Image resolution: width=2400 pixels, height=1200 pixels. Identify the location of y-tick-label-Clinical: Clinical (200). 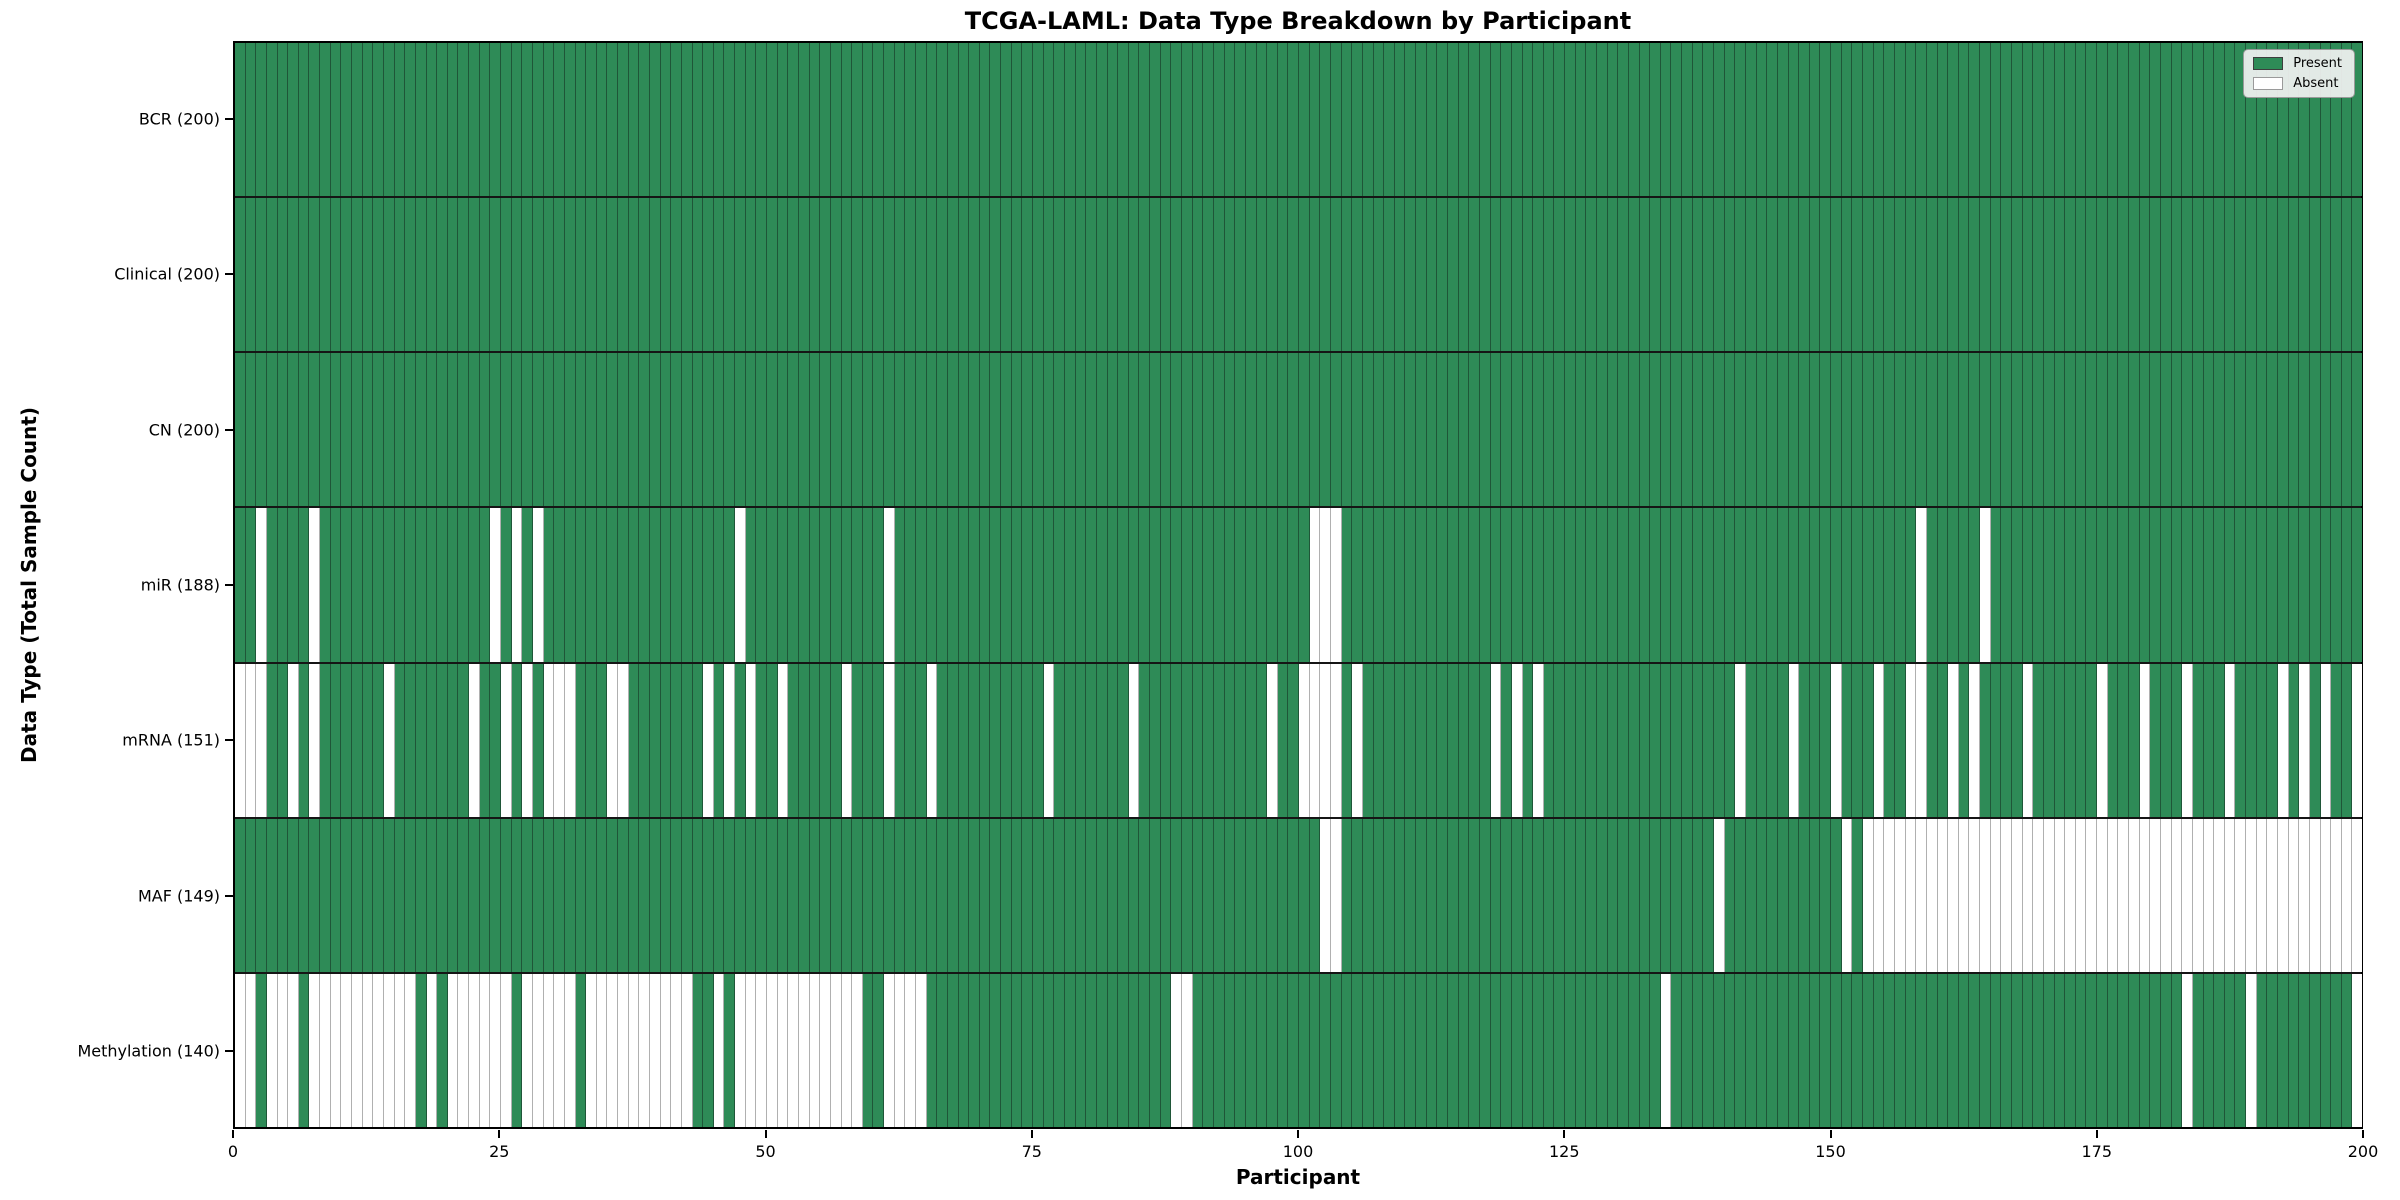
(167, 274).